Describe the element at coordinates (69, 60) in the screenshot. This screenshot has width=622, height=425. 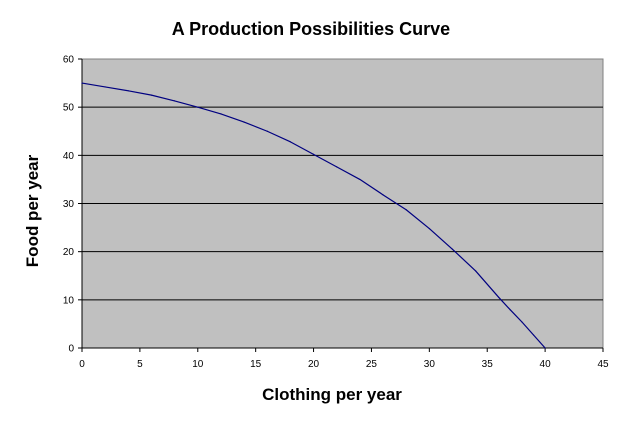
I see `y-tick-label: 60` at that location.